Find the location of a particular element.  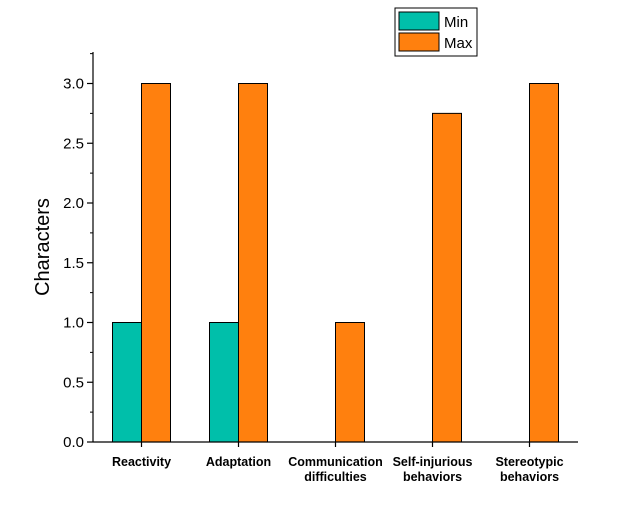

y-tick-label: 1.0 is located at coordinates (73, 323).